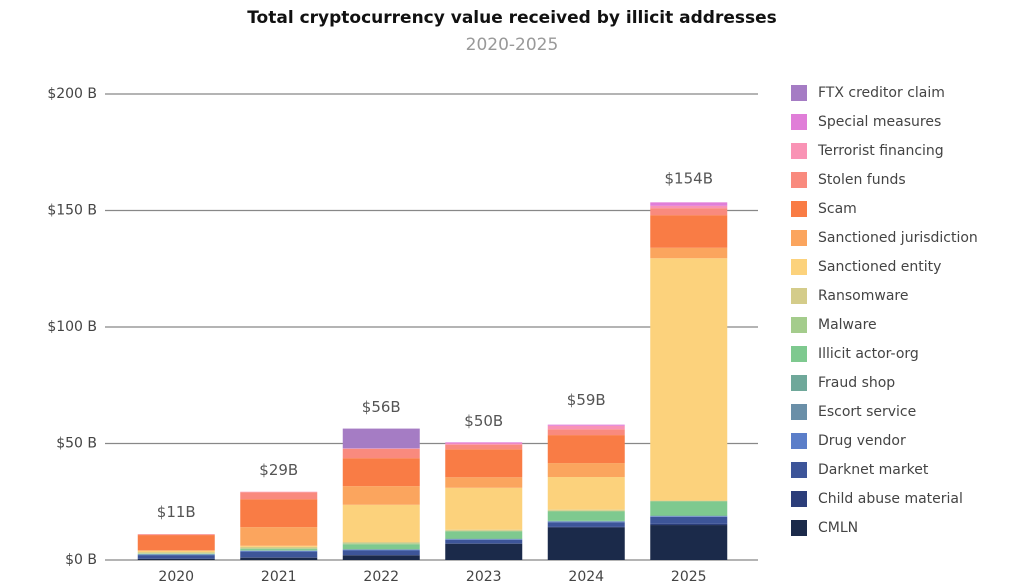 This screenshot has width=1024, height=585. I want to click on legend-label: Drug vendor, so click(862, 441).